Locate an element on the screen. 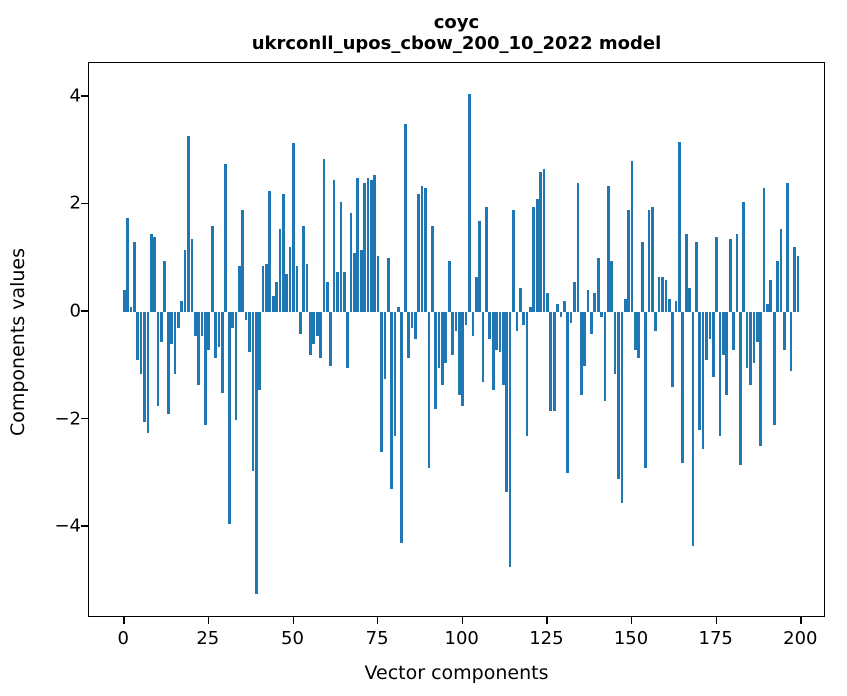 The height and width of the screenshot is (696, 847). x-tick-label: 100 is located at coordinates (461, 638).